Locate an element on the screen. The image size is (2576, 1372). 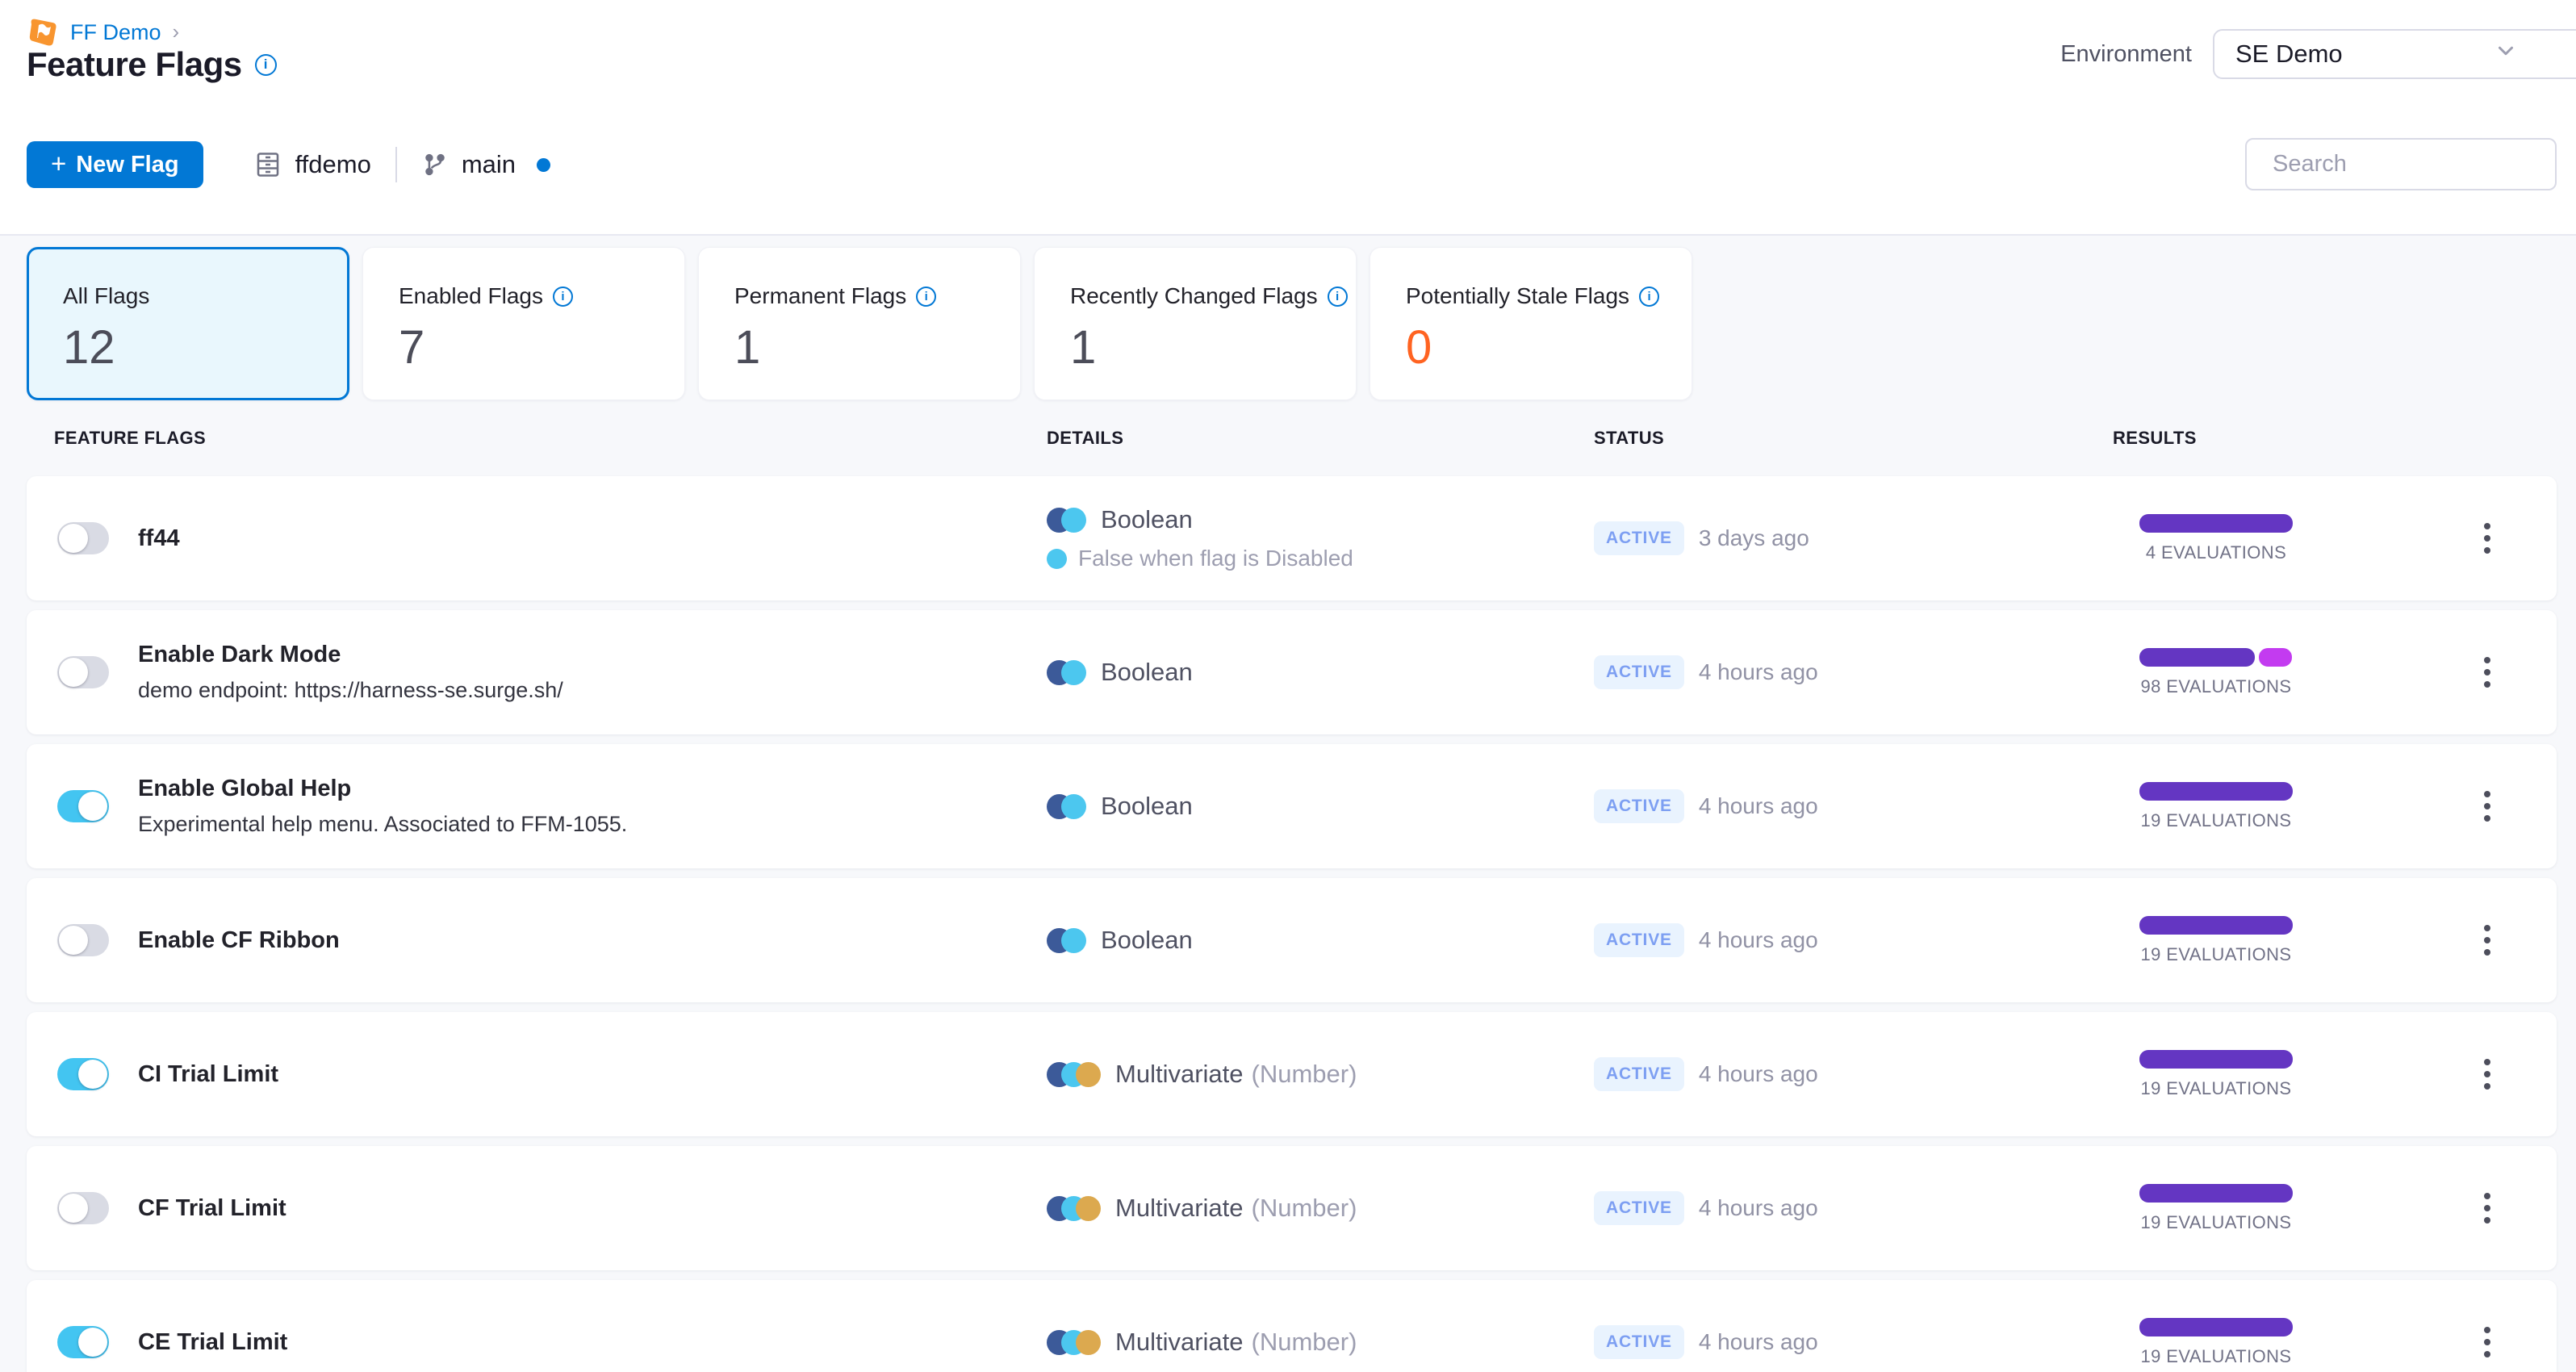
filter-card-potentially-stale-flags: Potentially Stale Flags 0 is located at coordinates (1531, 323).